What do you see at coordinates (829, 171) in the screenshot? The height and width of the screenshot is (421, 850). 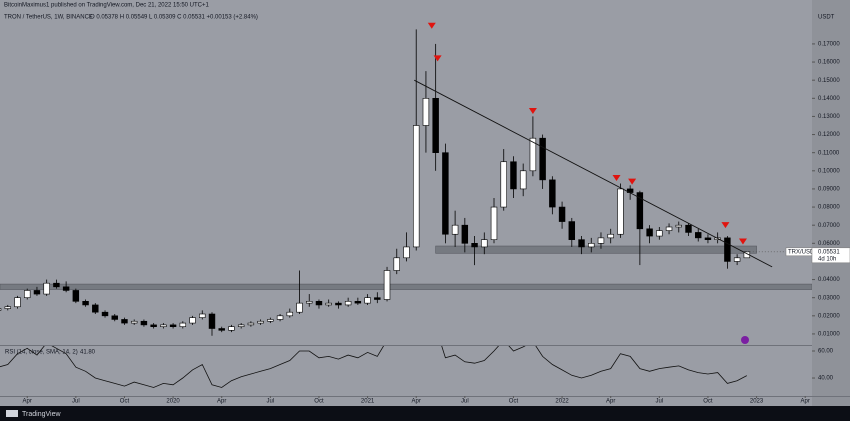 I see `y-tick-label: 0.10000` at bounding box center [829, 171].